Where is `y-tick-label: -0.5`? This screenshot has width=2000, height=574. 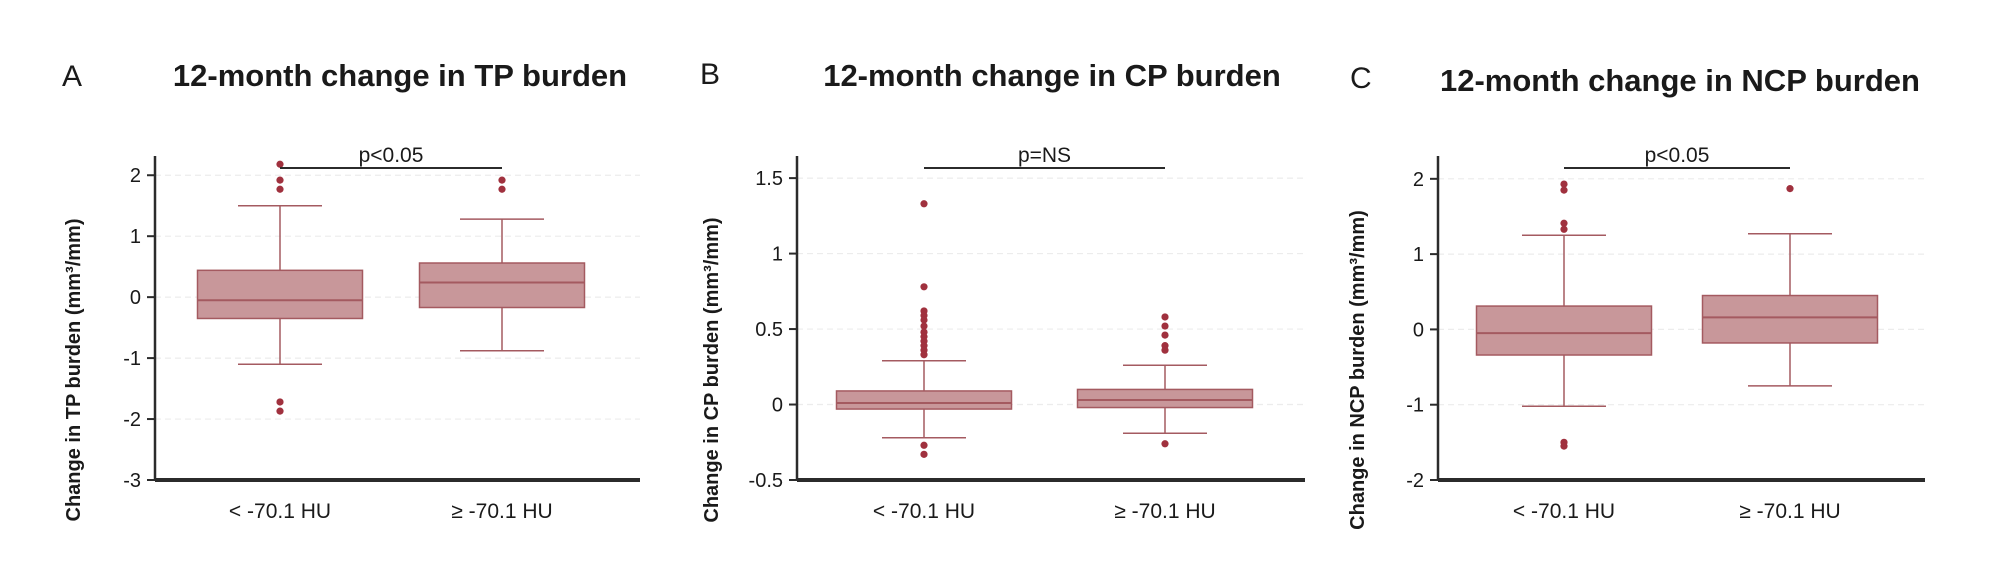
y-tick-label: -0.5 is located at coordinates (766, 481).